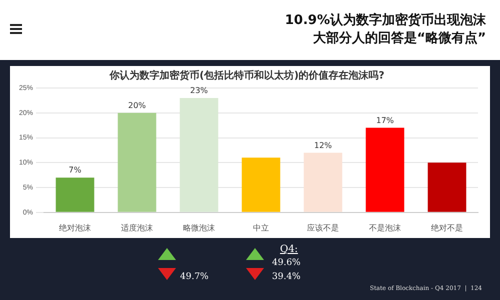 This screenshot has height=300, width=500. Describe the element at coordinates (385, 120) in the screenshot. I see `data-label: 17%` at that location.